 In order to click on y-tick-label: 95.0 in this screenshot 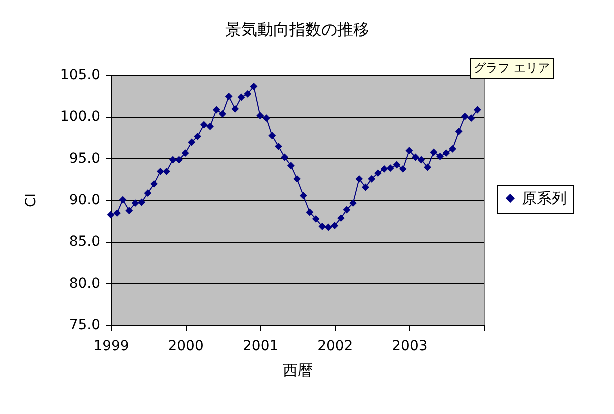, I will do `click(84, 158)`.